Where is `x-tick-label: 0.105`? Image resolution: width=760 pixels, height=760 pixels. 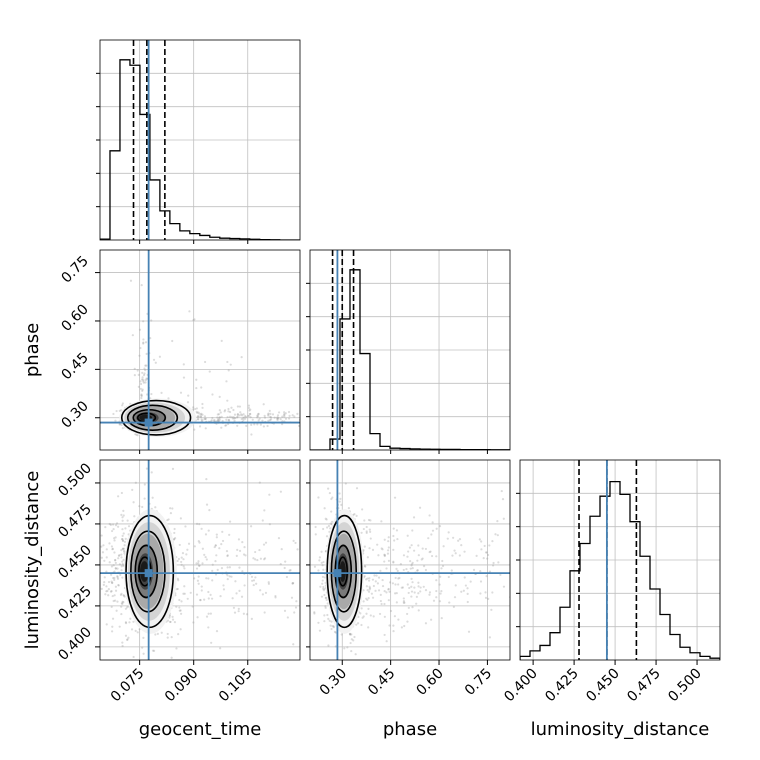
x-tick-label: 0.105 is located at coordinates (236, 686).